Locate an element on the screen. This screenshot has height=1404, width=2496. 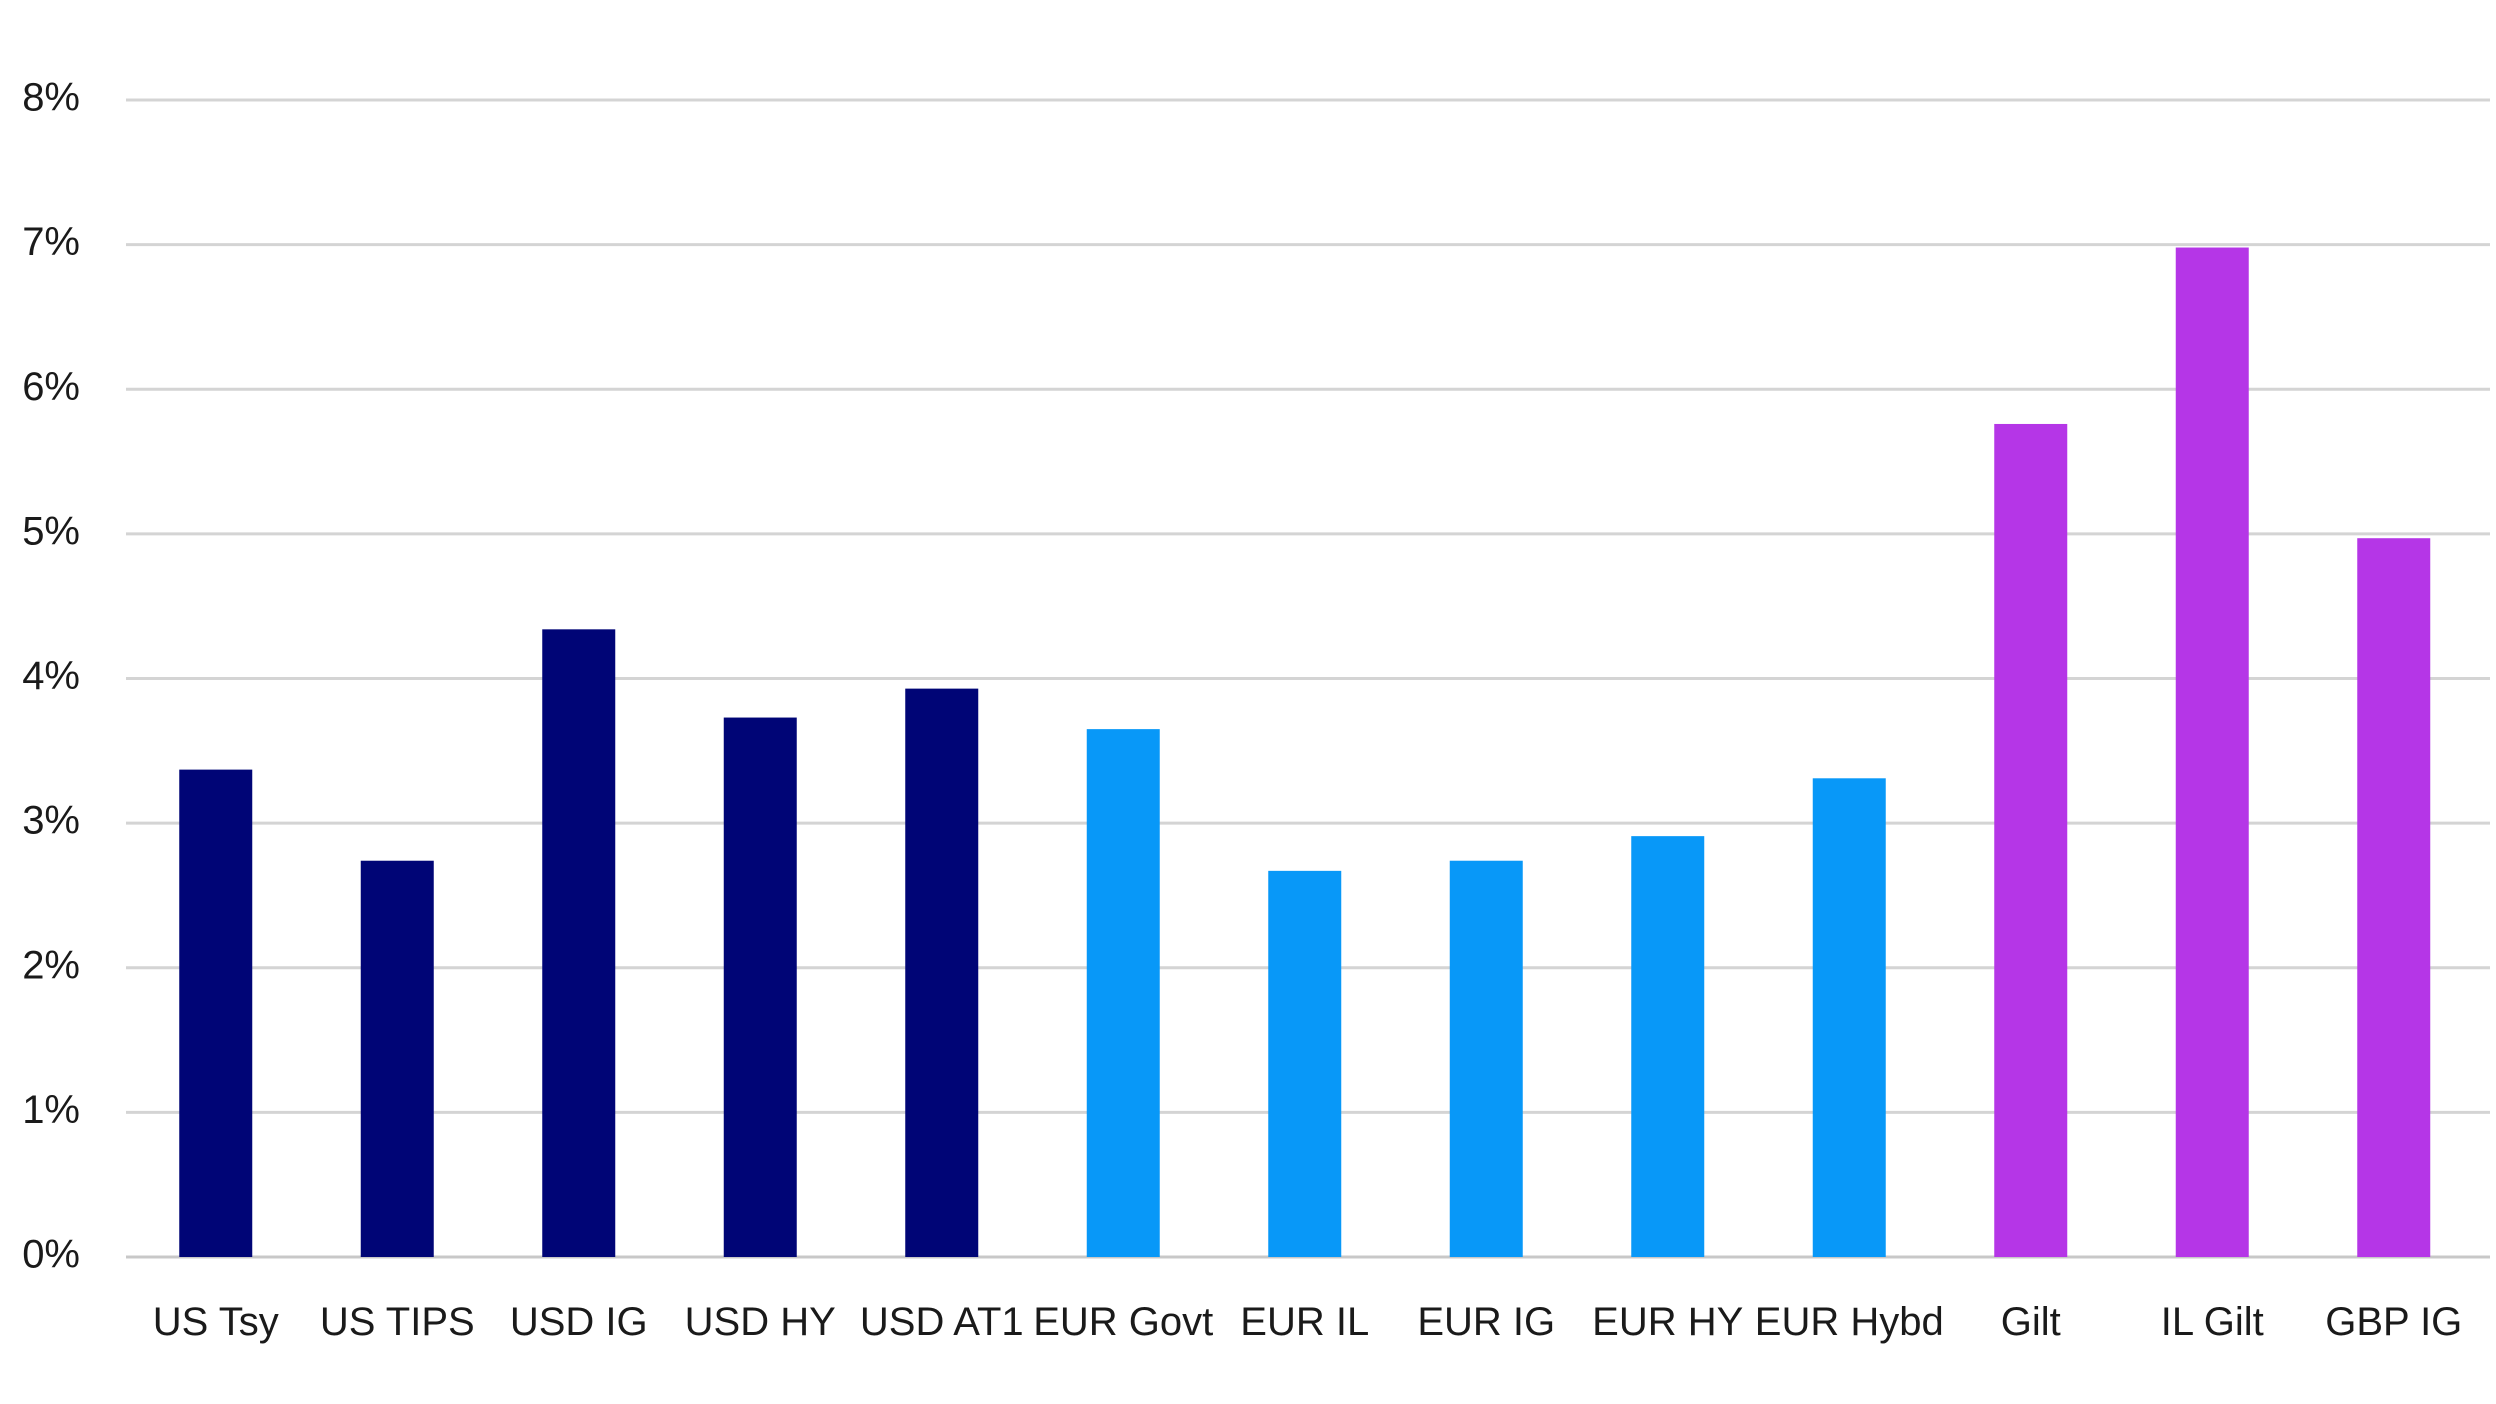
y-tick-label: 0% is located at coordinates (51, 1255).